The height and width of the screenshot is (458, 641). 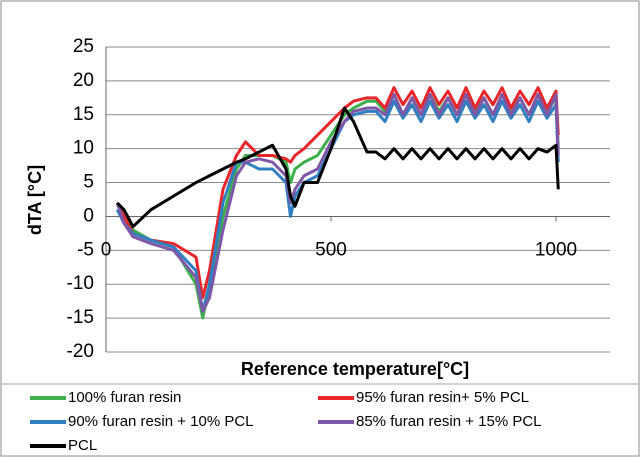 What do you see at coordinates (331, 249) in the screenshot?
I see `x-tick-label: 500` at bounding box center [331, 249].